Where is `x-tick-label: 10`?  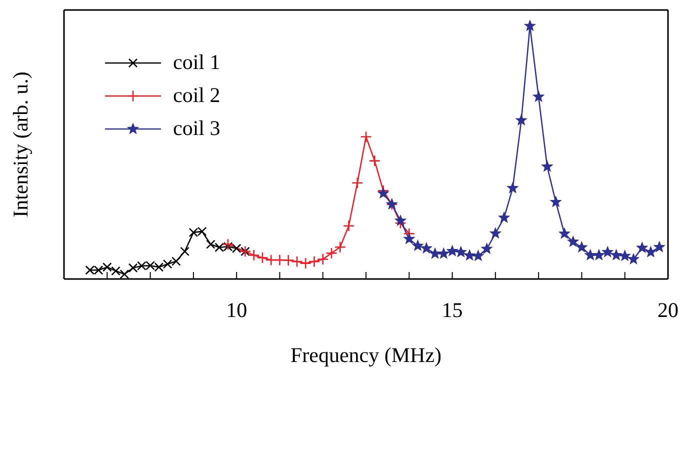 x-tick-label: 10 is located at coordinates (237, 310).